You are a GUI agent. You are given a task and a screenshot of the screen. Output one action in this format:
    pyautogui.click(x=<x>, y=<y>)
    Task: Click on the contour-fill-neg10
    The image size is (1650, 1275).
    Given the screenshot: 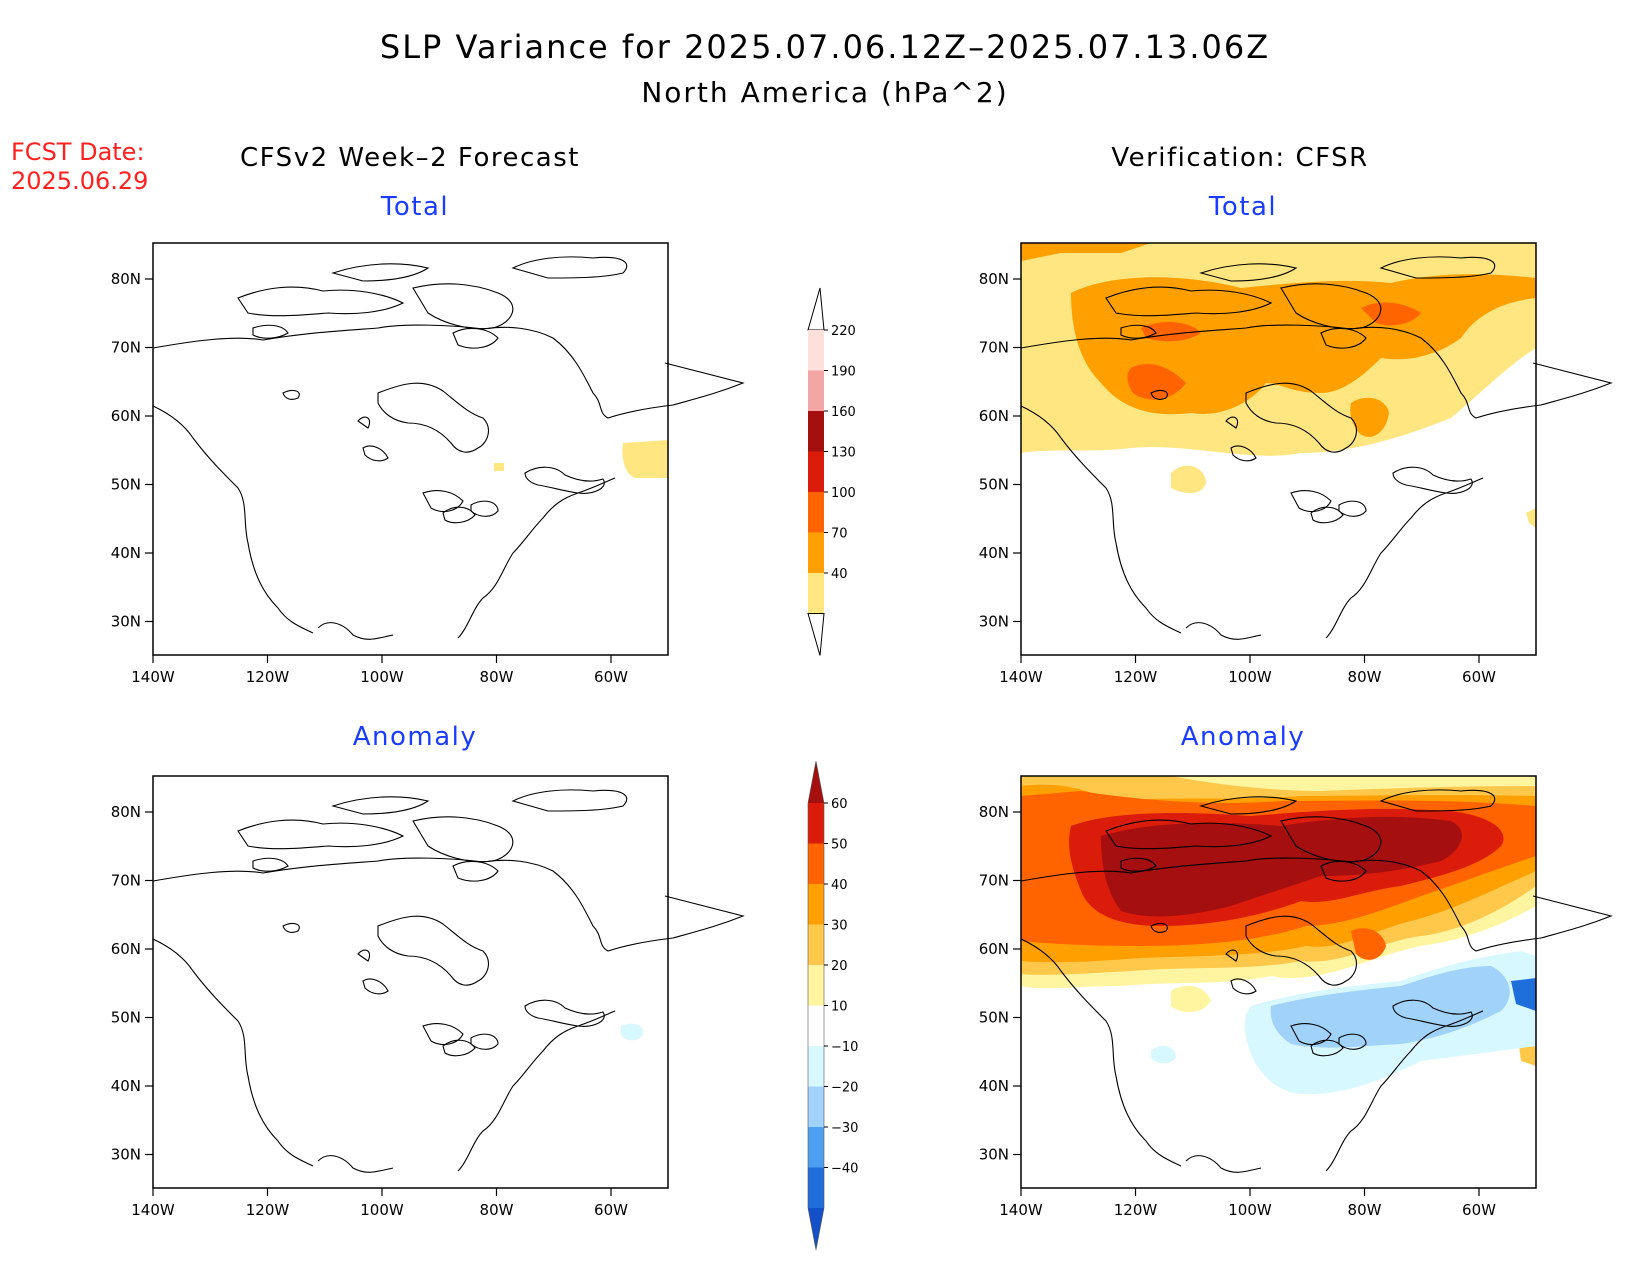 What is the action you would take?
    pyautogui.click(x=1163, y=1054)
    